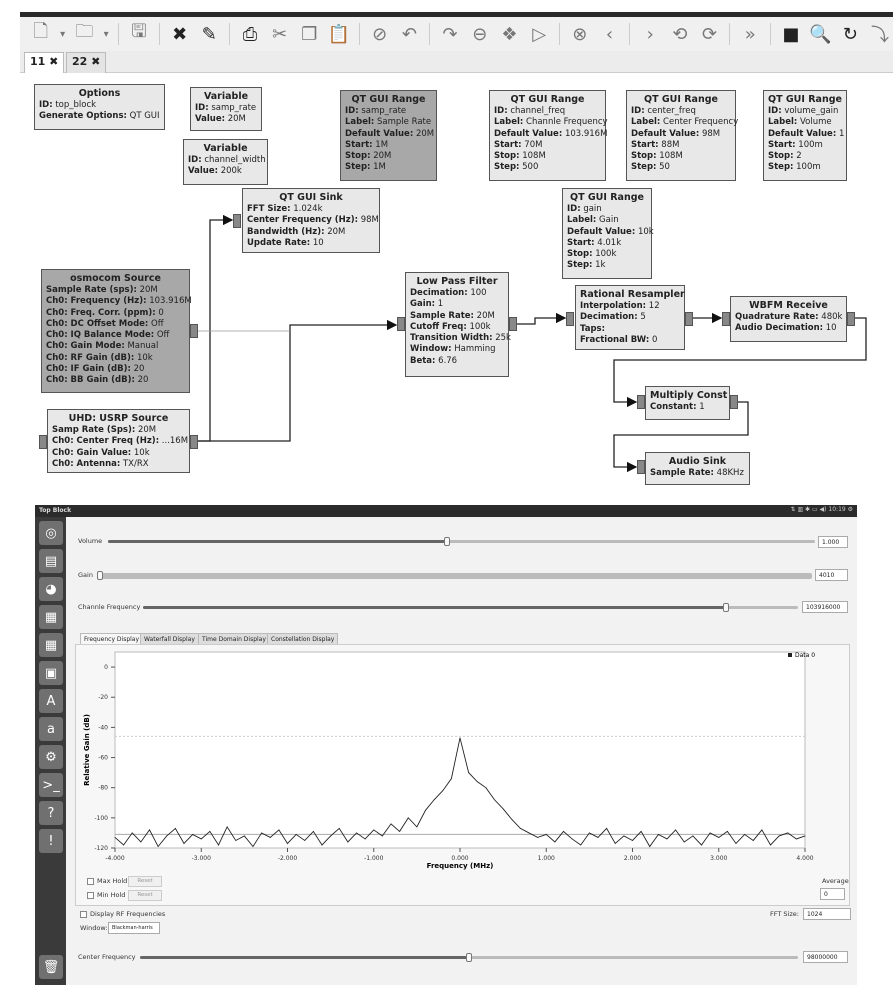  Describe the element at coordinates (833, 542) in the screenshot. I see `volume-spinbox: 1.000` at that location.